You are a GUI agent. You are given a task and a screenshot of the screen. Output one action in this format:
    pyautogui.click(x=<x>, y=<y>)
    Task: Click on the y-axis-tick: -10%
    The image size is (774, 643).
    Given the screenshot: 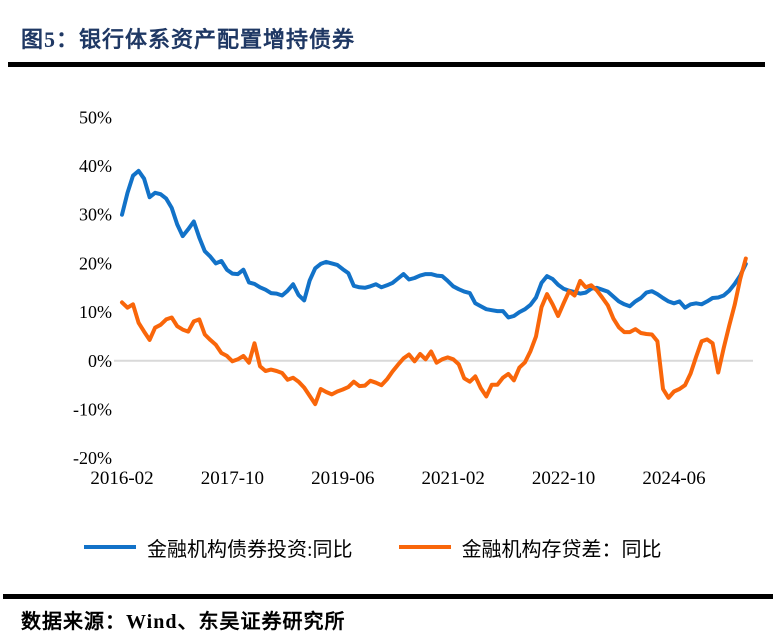 What is the action you would take?
    pyautogui.click(x=92, y=410)
    